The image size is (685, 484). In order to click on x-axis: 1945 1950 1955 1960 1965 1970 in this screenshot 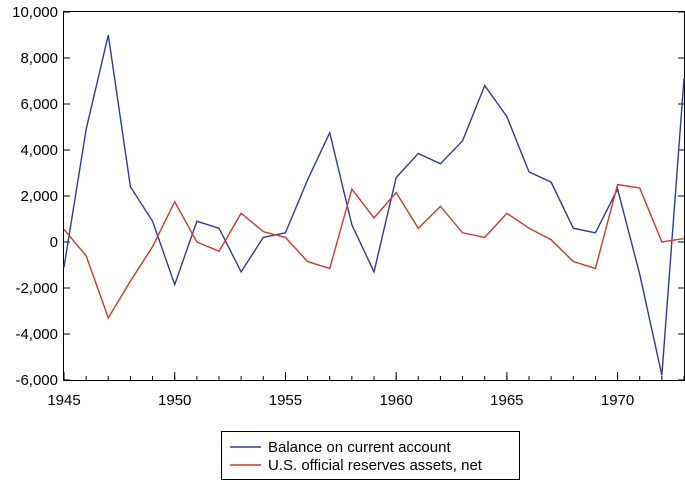, I will do `click(366, 390)`.